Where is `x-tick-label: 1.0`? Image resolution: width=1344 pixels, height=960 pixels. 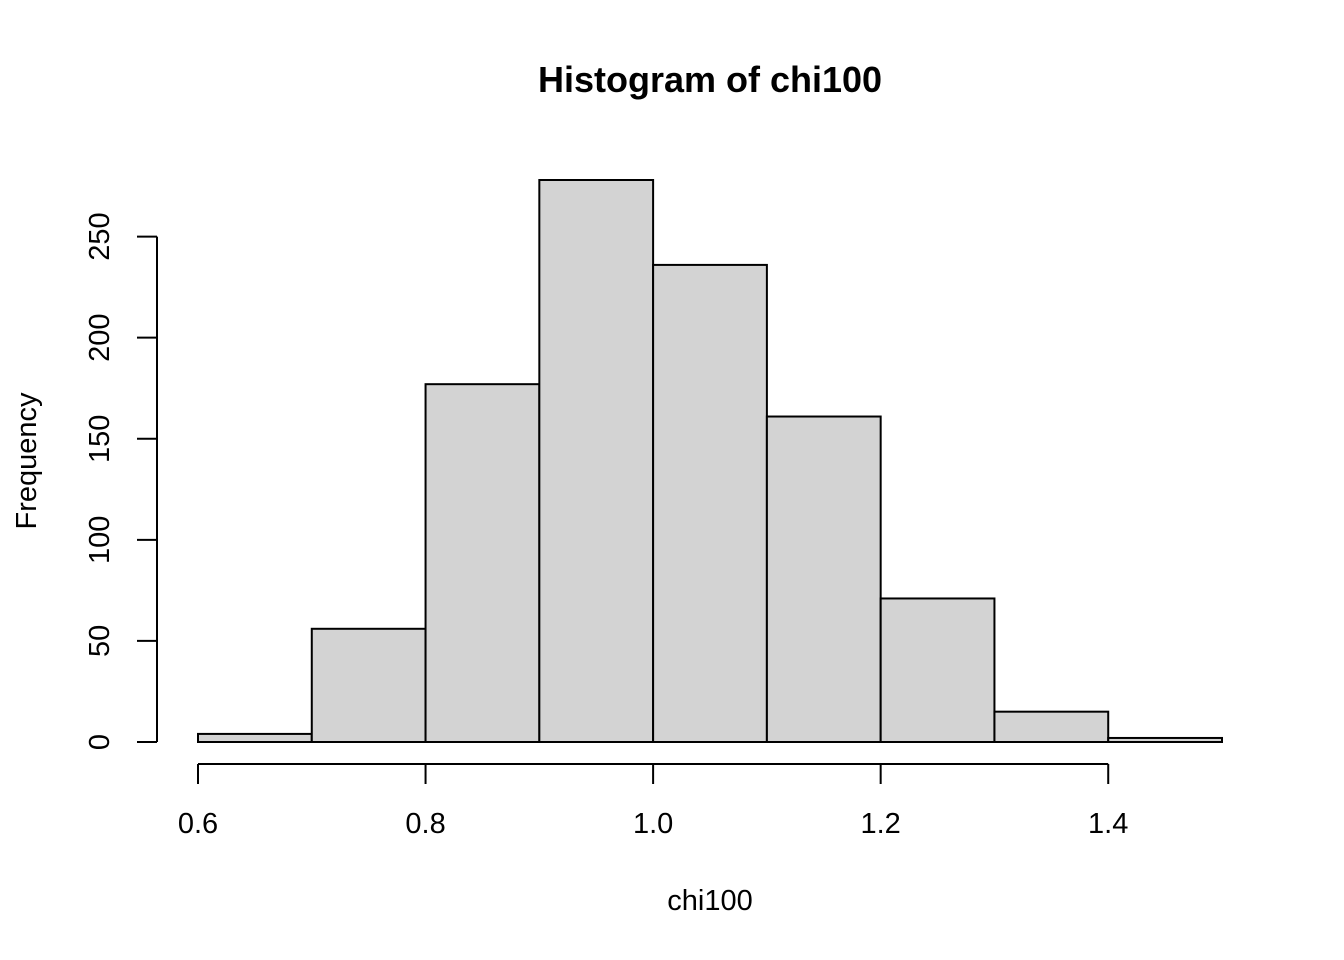
x-tick-label: 1.0 is located at coordinates (653, 824).